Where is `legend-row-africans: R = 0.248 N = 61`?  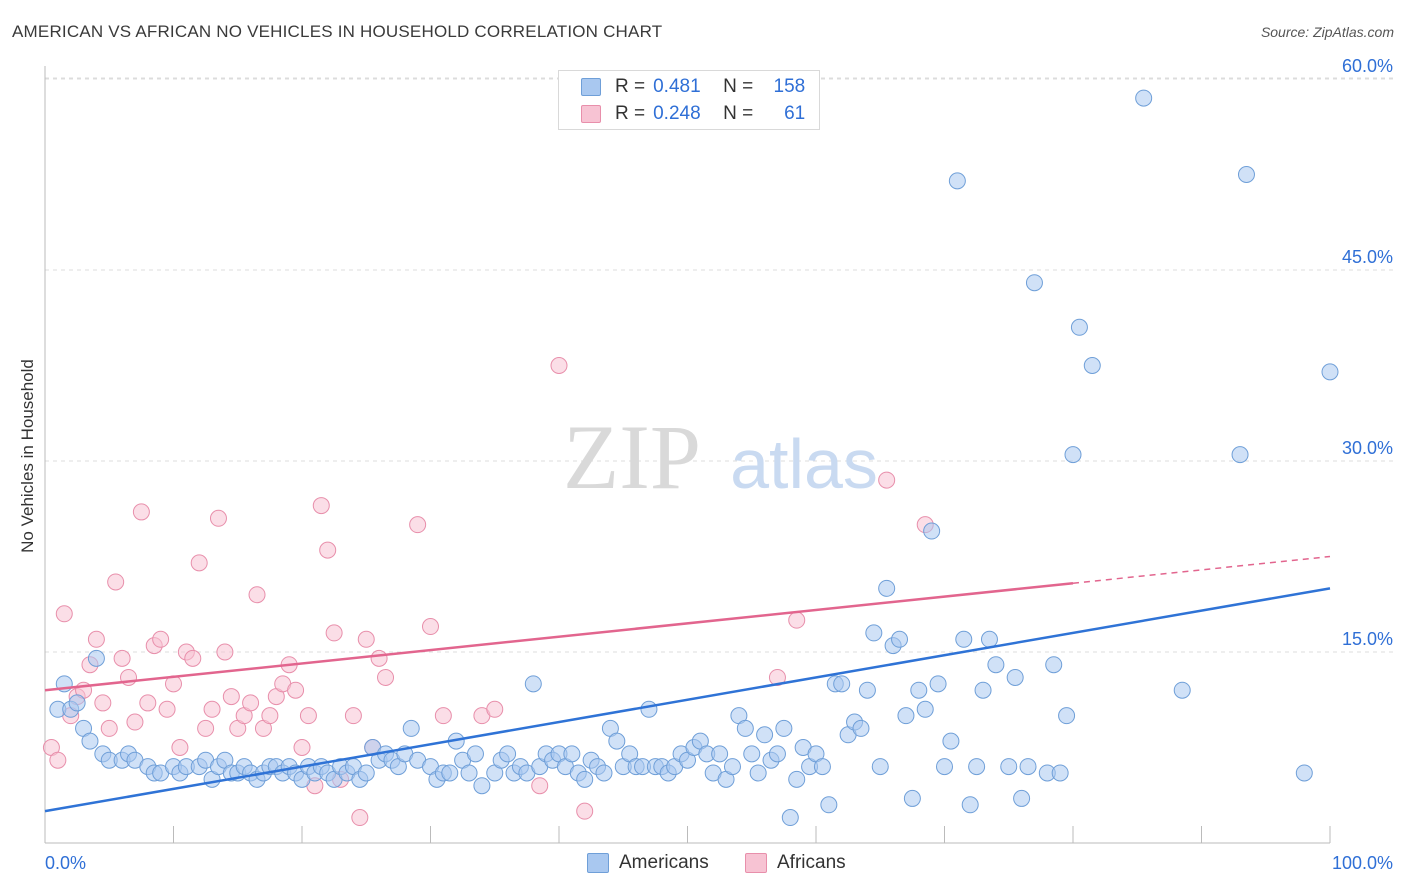
legend-row-africans: R = 0.248 N = 61 is located at coordinates (693, 114).